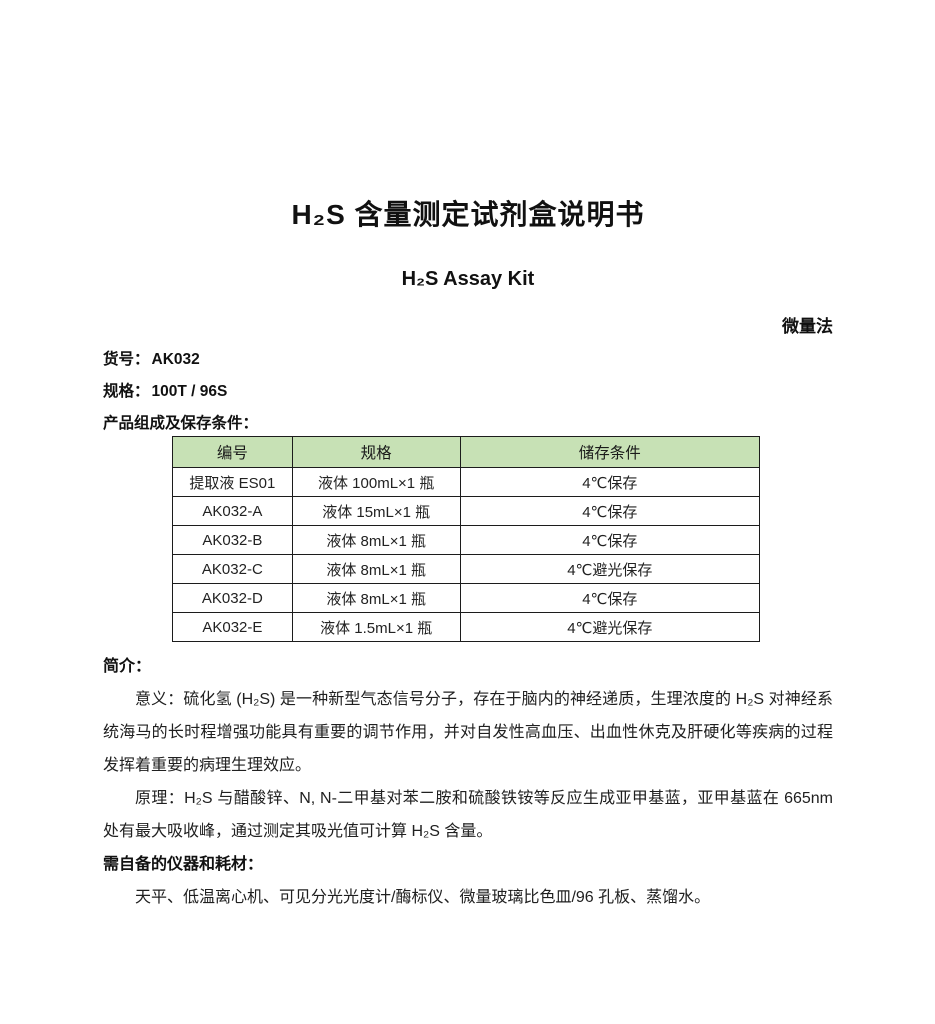 This screenshot has width=935, height=1024. What do you see at coordinates (807, 326) in the screenshot?
I see `method-label: 微量法` at bounding box center [807, 326].